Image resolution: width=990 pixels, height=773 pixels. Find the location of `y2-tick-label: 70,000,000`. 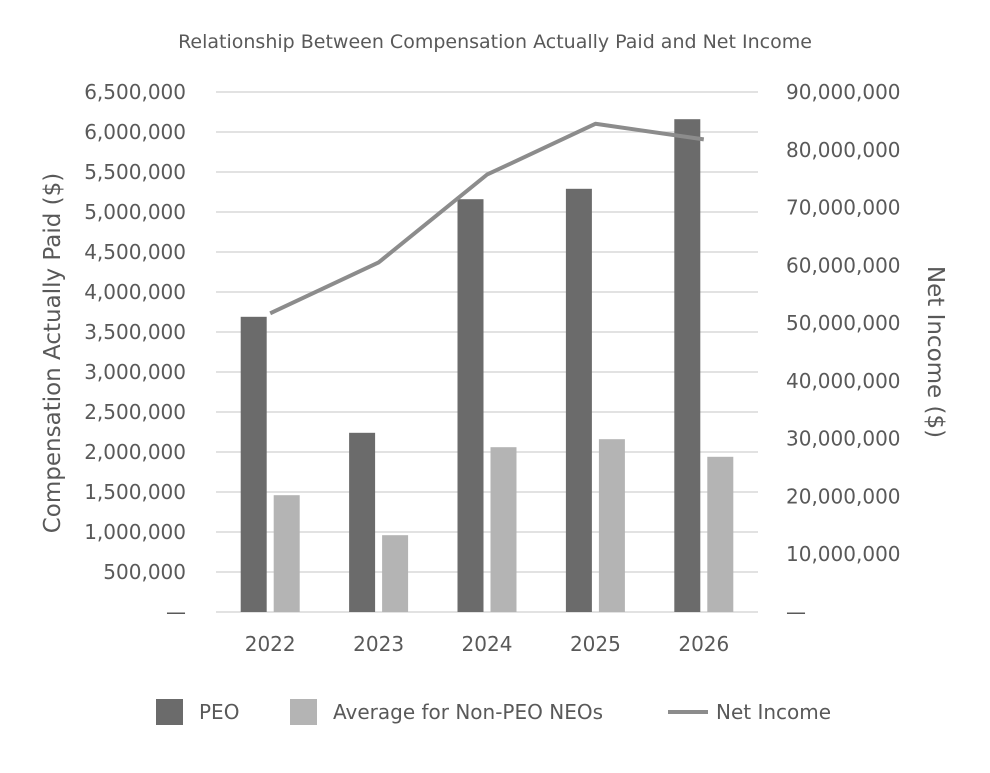

y2-tick-label: 70,000,000 is located at coordinates (843, 208).